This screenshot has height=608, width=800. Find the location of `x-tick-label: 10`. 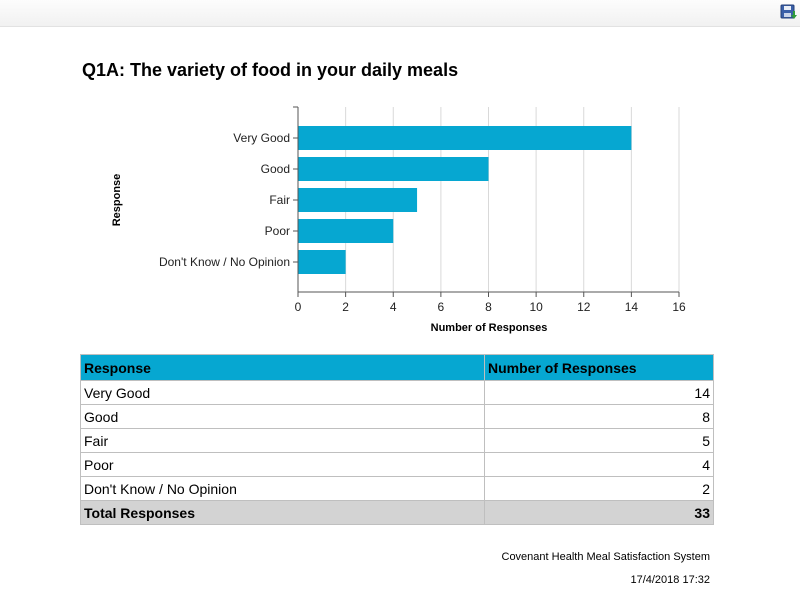

x-tick-label: 10 is located at coordinates (536, 307).